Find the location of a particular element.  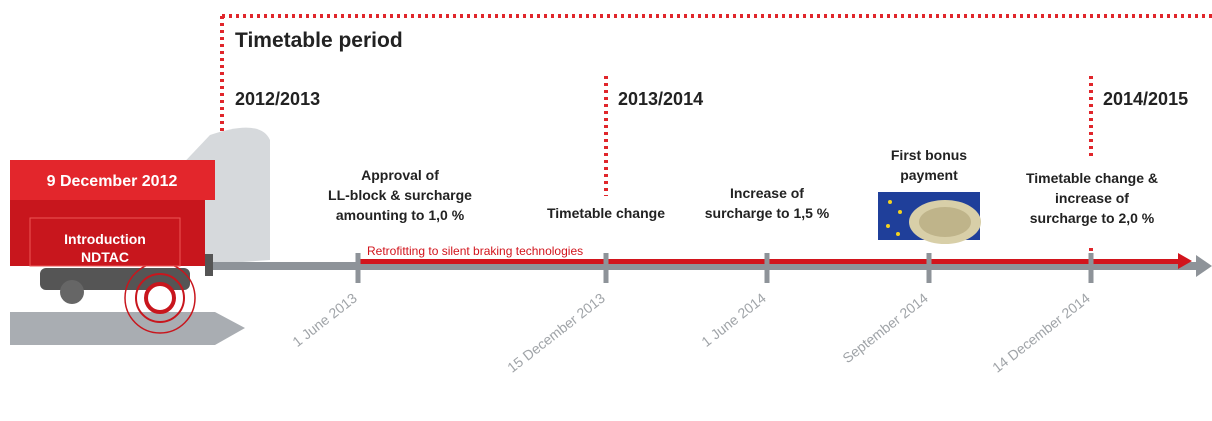

event-label: amounting to 1,0 % is located at coordinates (400, 215).